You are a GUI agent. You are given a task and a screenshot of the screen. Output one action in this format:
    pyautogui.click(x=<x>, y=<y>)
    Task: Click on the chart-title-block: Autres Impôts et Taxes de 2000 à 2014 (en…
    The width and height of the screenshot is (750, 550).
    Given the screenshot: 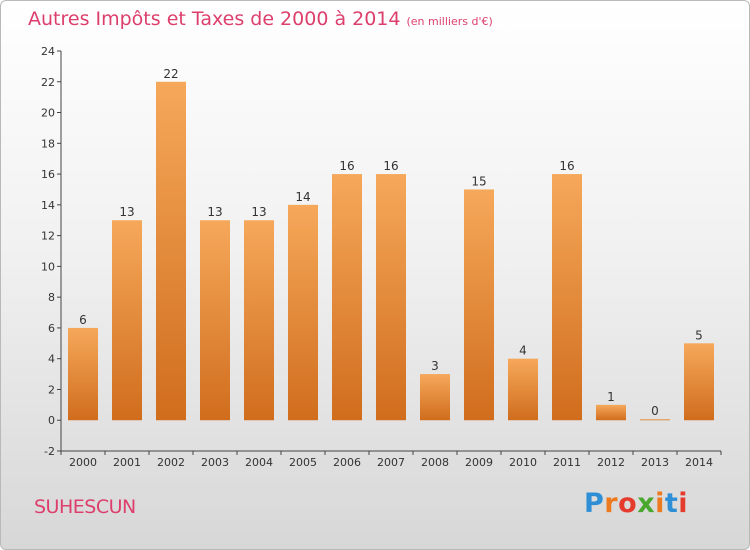 What is the action you would take?
    pyautogui.click(x=260, y=19)
    